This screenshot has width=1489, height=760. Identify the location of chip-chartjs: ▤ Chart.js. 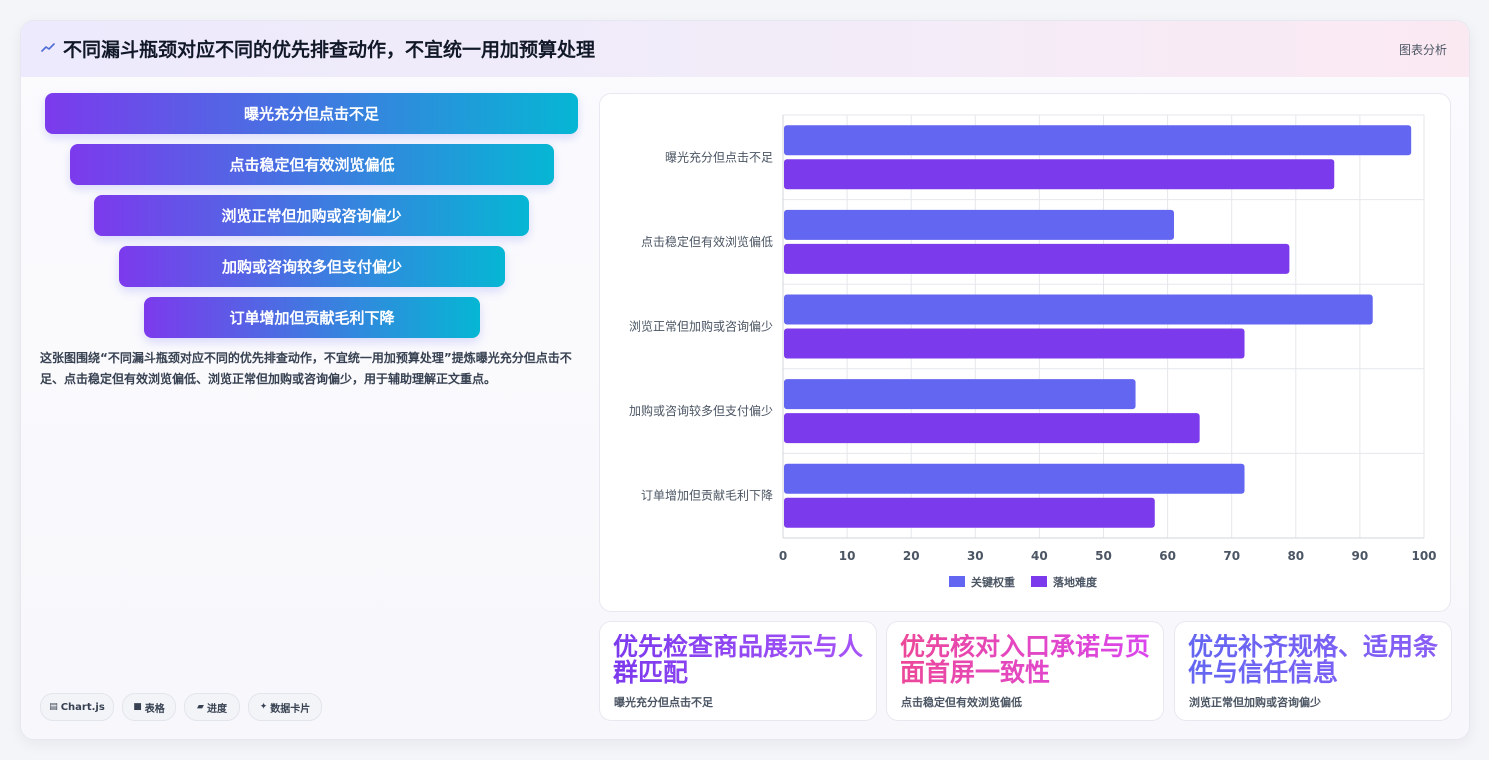
(77, 707).